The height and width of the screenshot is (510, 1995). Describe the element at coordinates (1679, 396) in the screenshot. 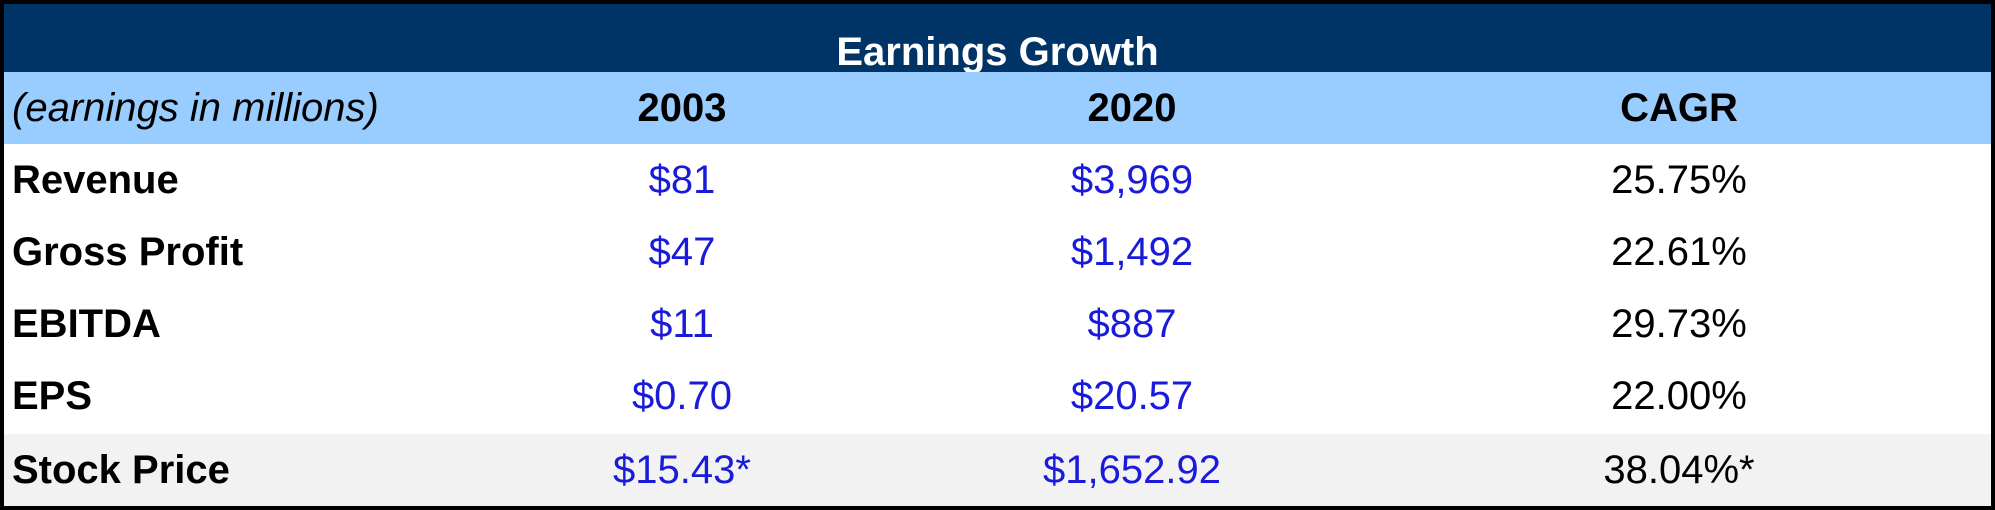

I see `value-cagr: 22.00%` at that location.